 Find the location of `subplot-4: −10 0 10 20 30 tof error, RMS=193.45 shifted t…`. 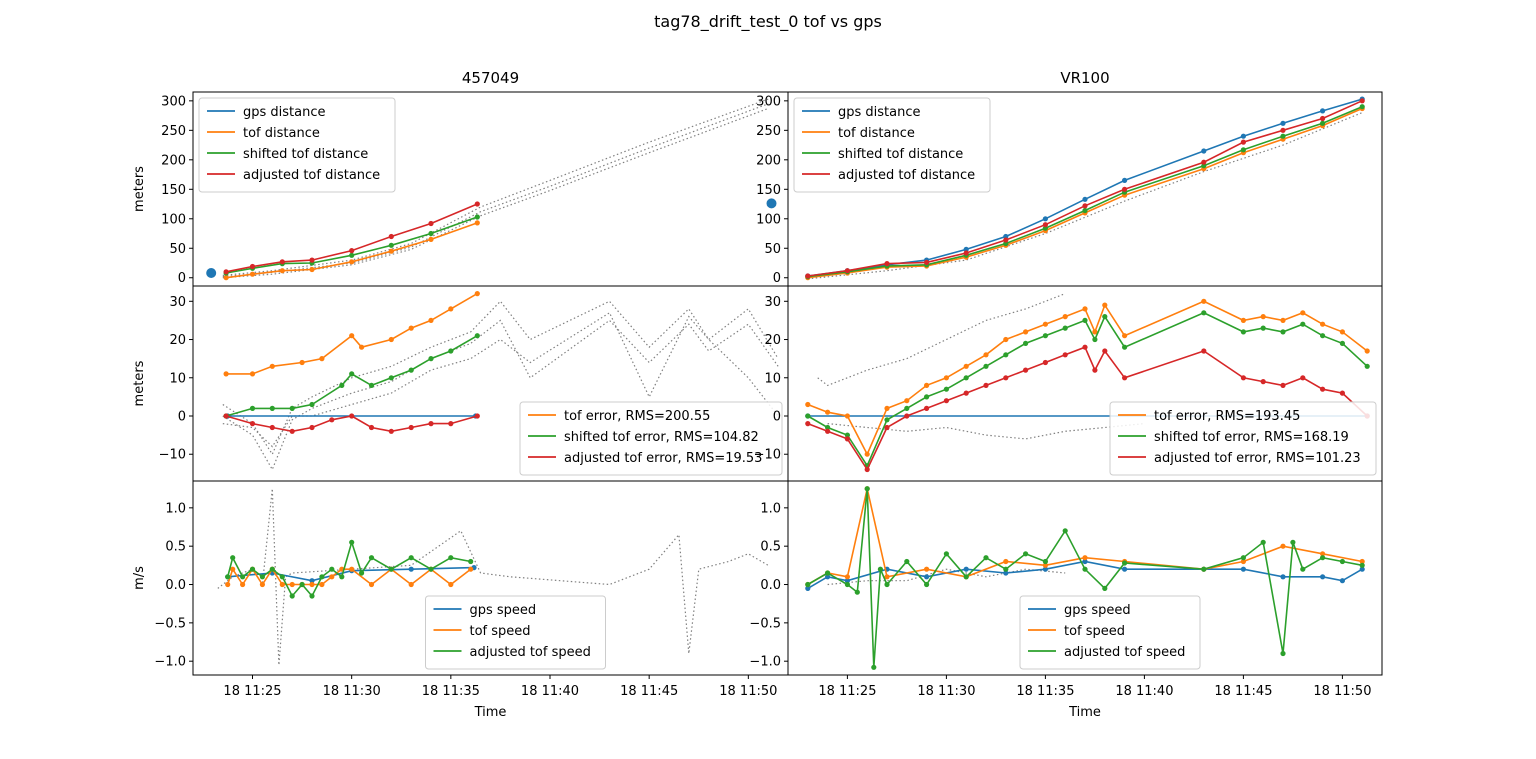

subplot-4: −10 0 10 20 30 tof error, RMS=193.45 shifted t… is located at coordinates (1068, 385).